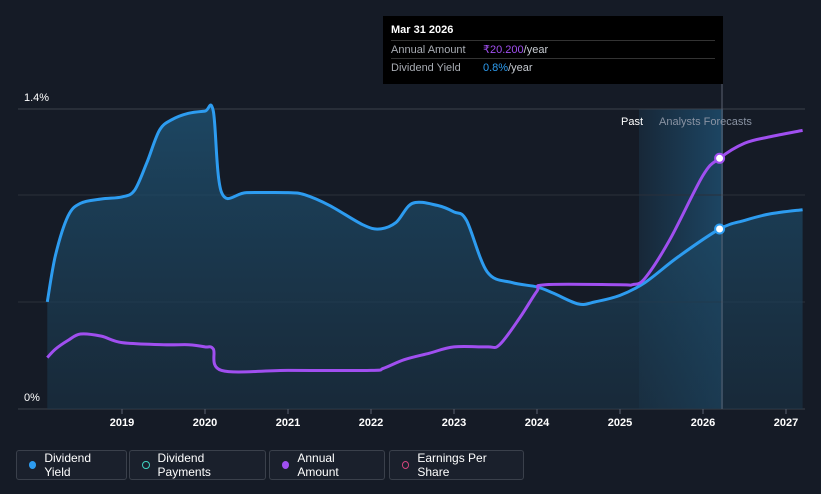 The image size is (821, 494). I want to click on tooltip-value: ₹20.200/year, so click(516, 50).